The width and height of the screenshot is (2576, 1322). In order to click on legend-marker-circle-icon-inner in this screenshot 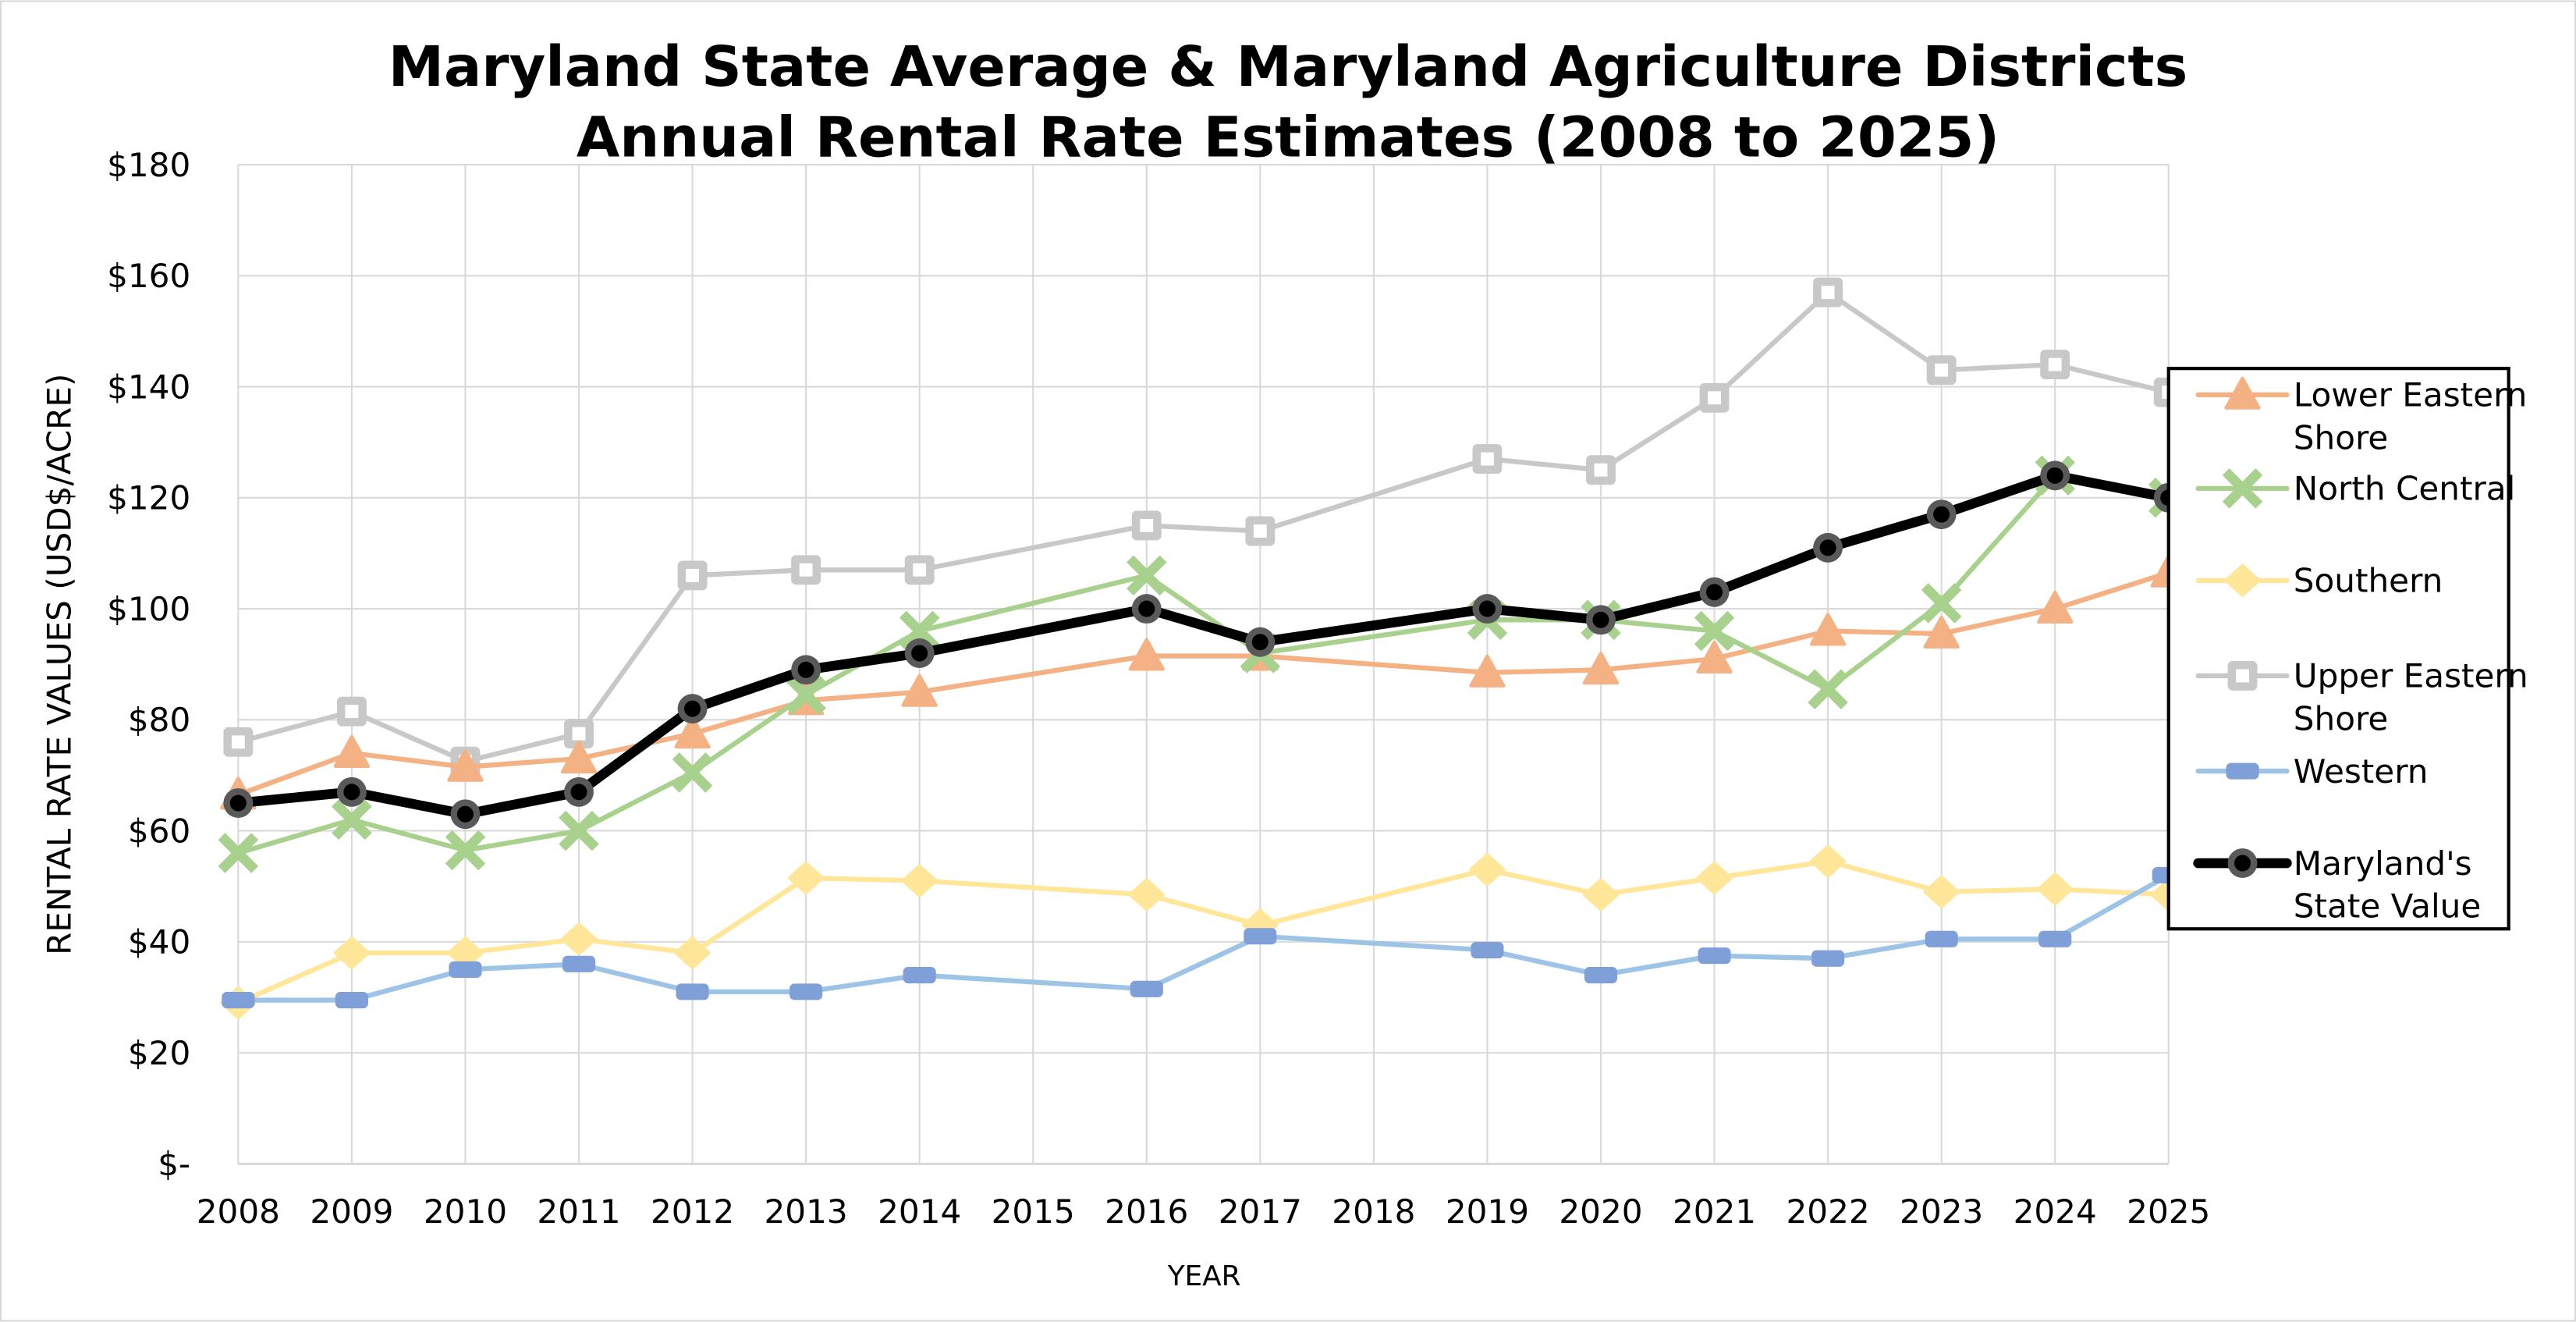, I will do `click(2242, 864)`.